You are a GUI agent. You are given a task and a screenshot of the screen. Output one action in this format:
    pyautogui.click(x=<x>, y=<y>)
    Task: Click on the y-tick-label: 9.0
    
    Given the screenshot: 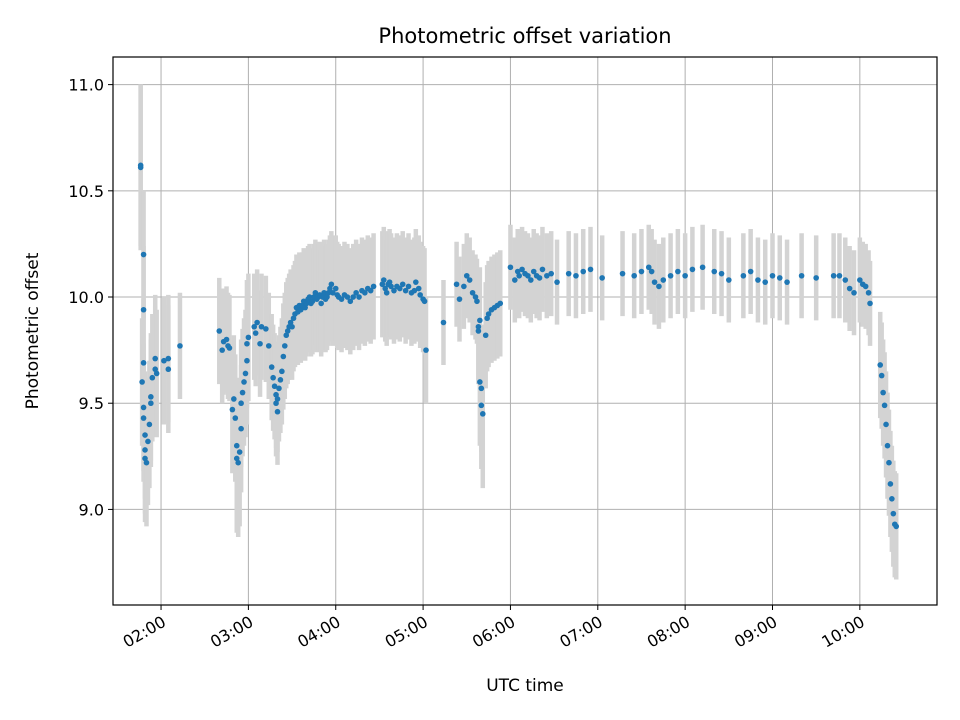 What is the action you would take?
    pyautogui.click(x=91, y=509)
    